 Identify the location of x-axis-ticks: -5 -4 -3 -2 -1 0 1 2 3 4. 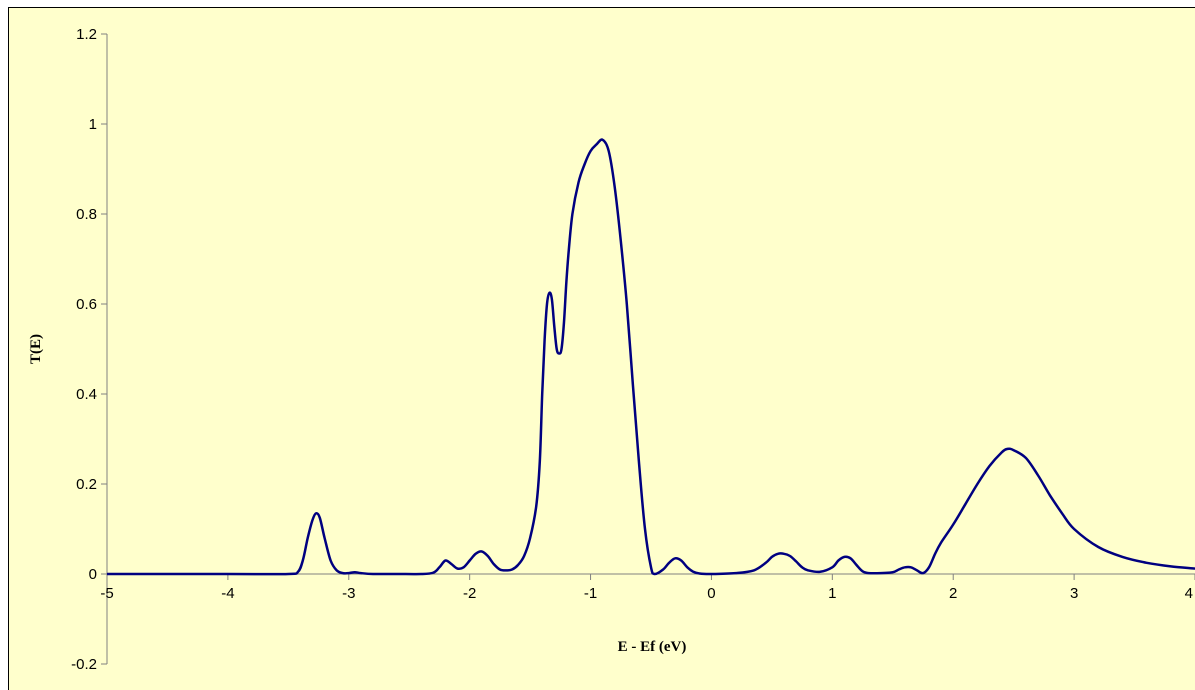
(647, 588).